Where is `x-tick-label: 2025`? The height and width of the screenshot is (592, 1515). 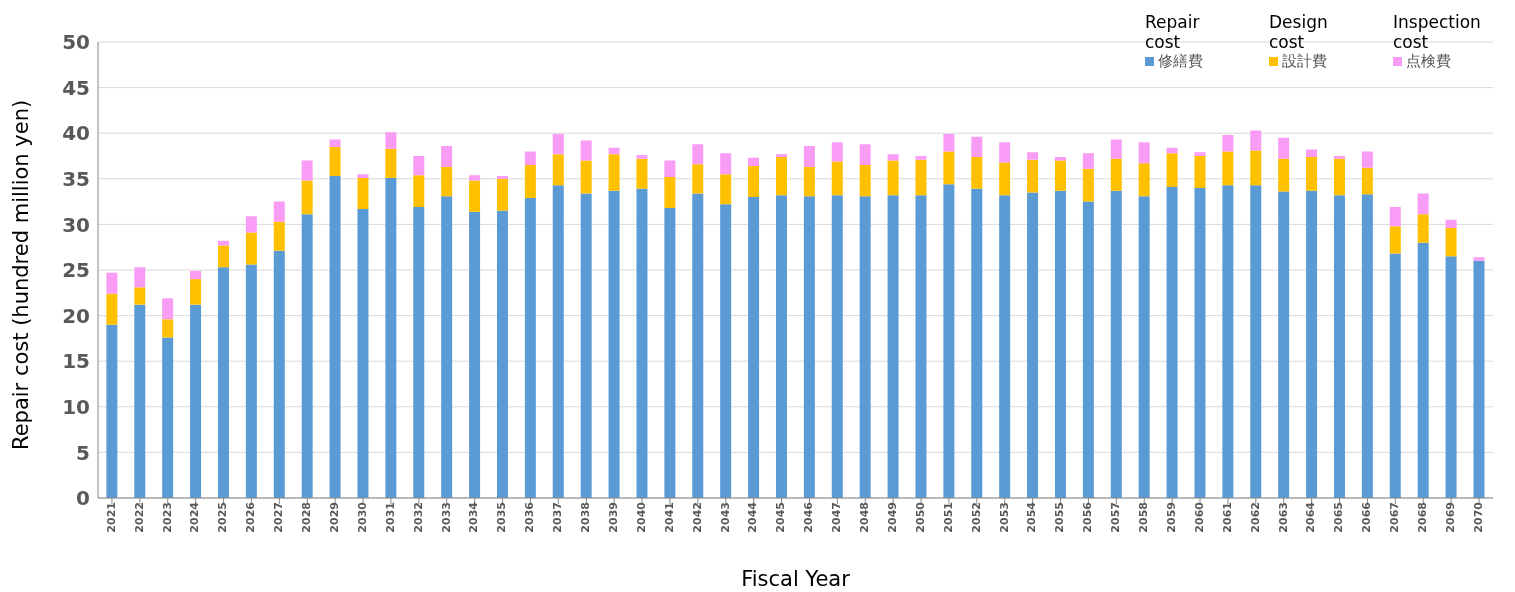 x-tick-label: 2025 is located at coordinates (223, 517).